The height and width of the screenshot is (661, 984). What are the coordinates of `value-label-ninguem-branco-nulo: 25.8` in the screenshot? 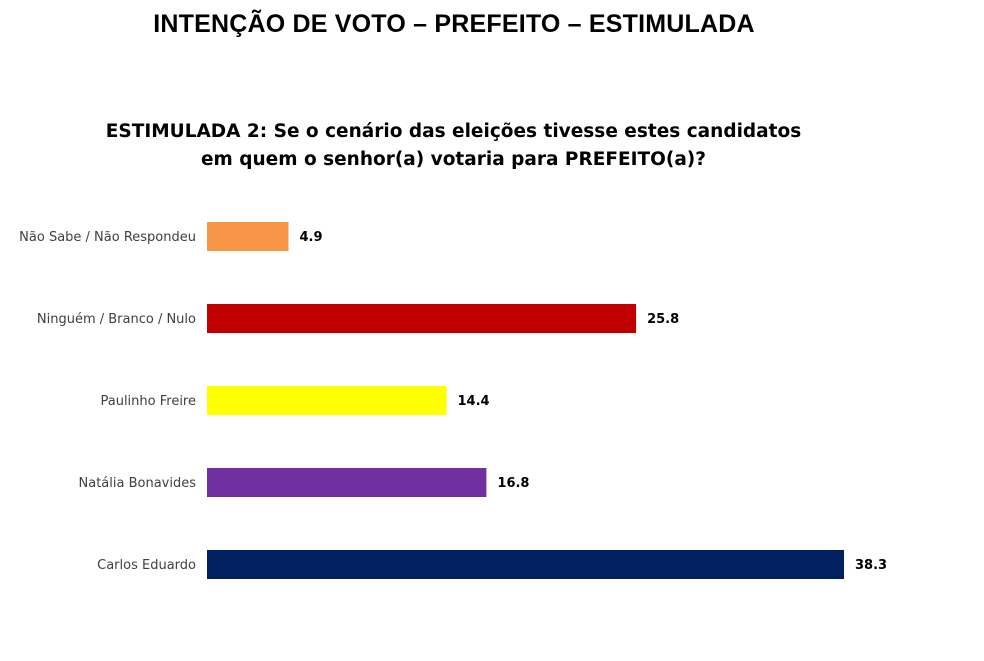 It's located at (663, 319).